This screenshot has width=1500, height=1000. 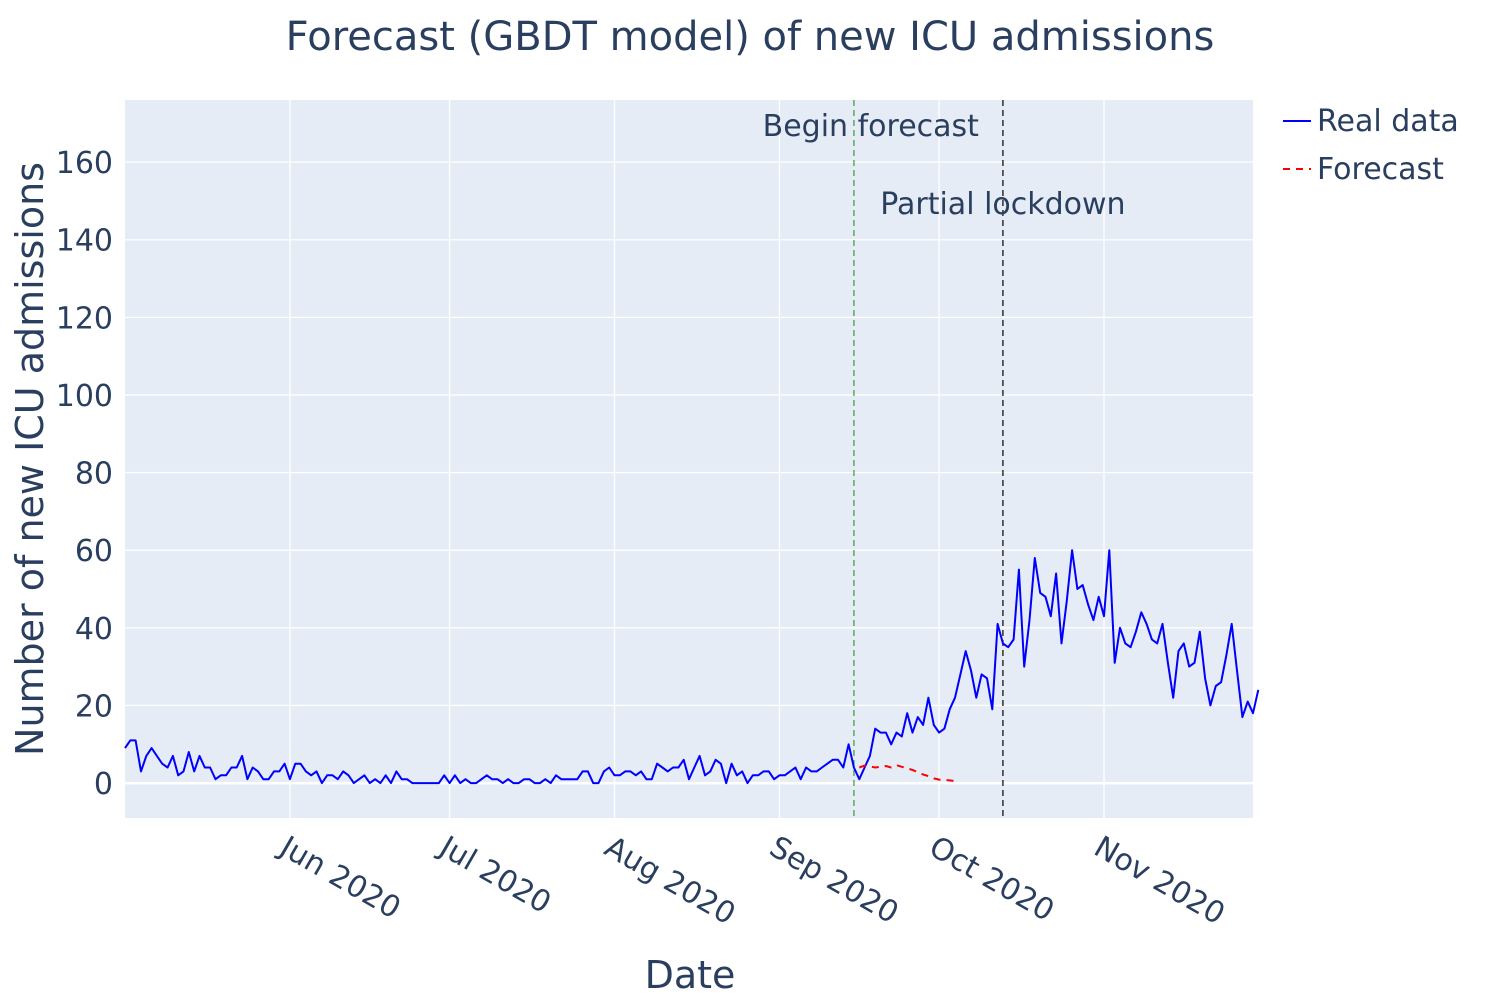 What do you see at coordinates (94, 474) in the screenshot?
I see `y-tick-label: 80` at bounding box center [94, 474].